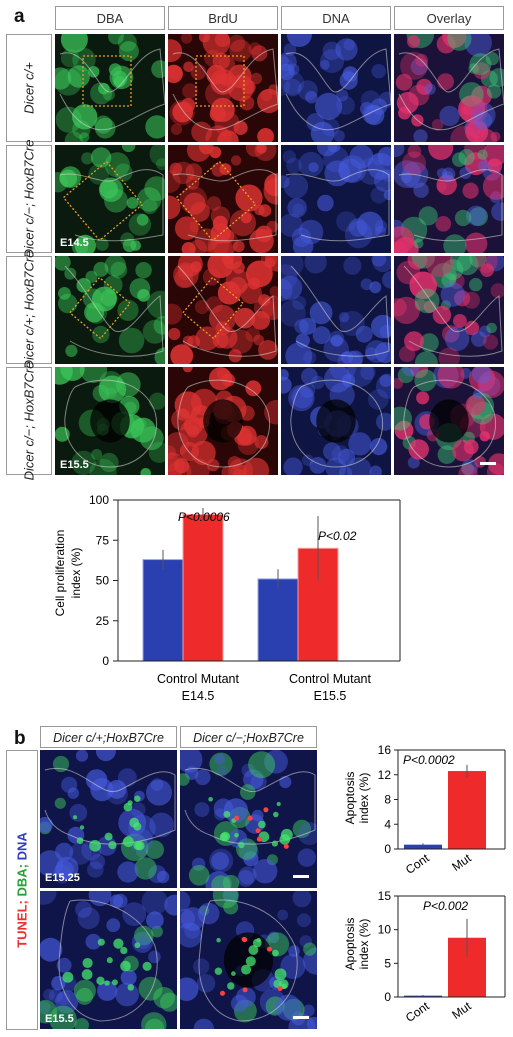 The image size is (513, 1037). Describe the element at coordinates (330, 679) in the screenshot. I see `group-label-e155-line1: Control Mutant` at that location.